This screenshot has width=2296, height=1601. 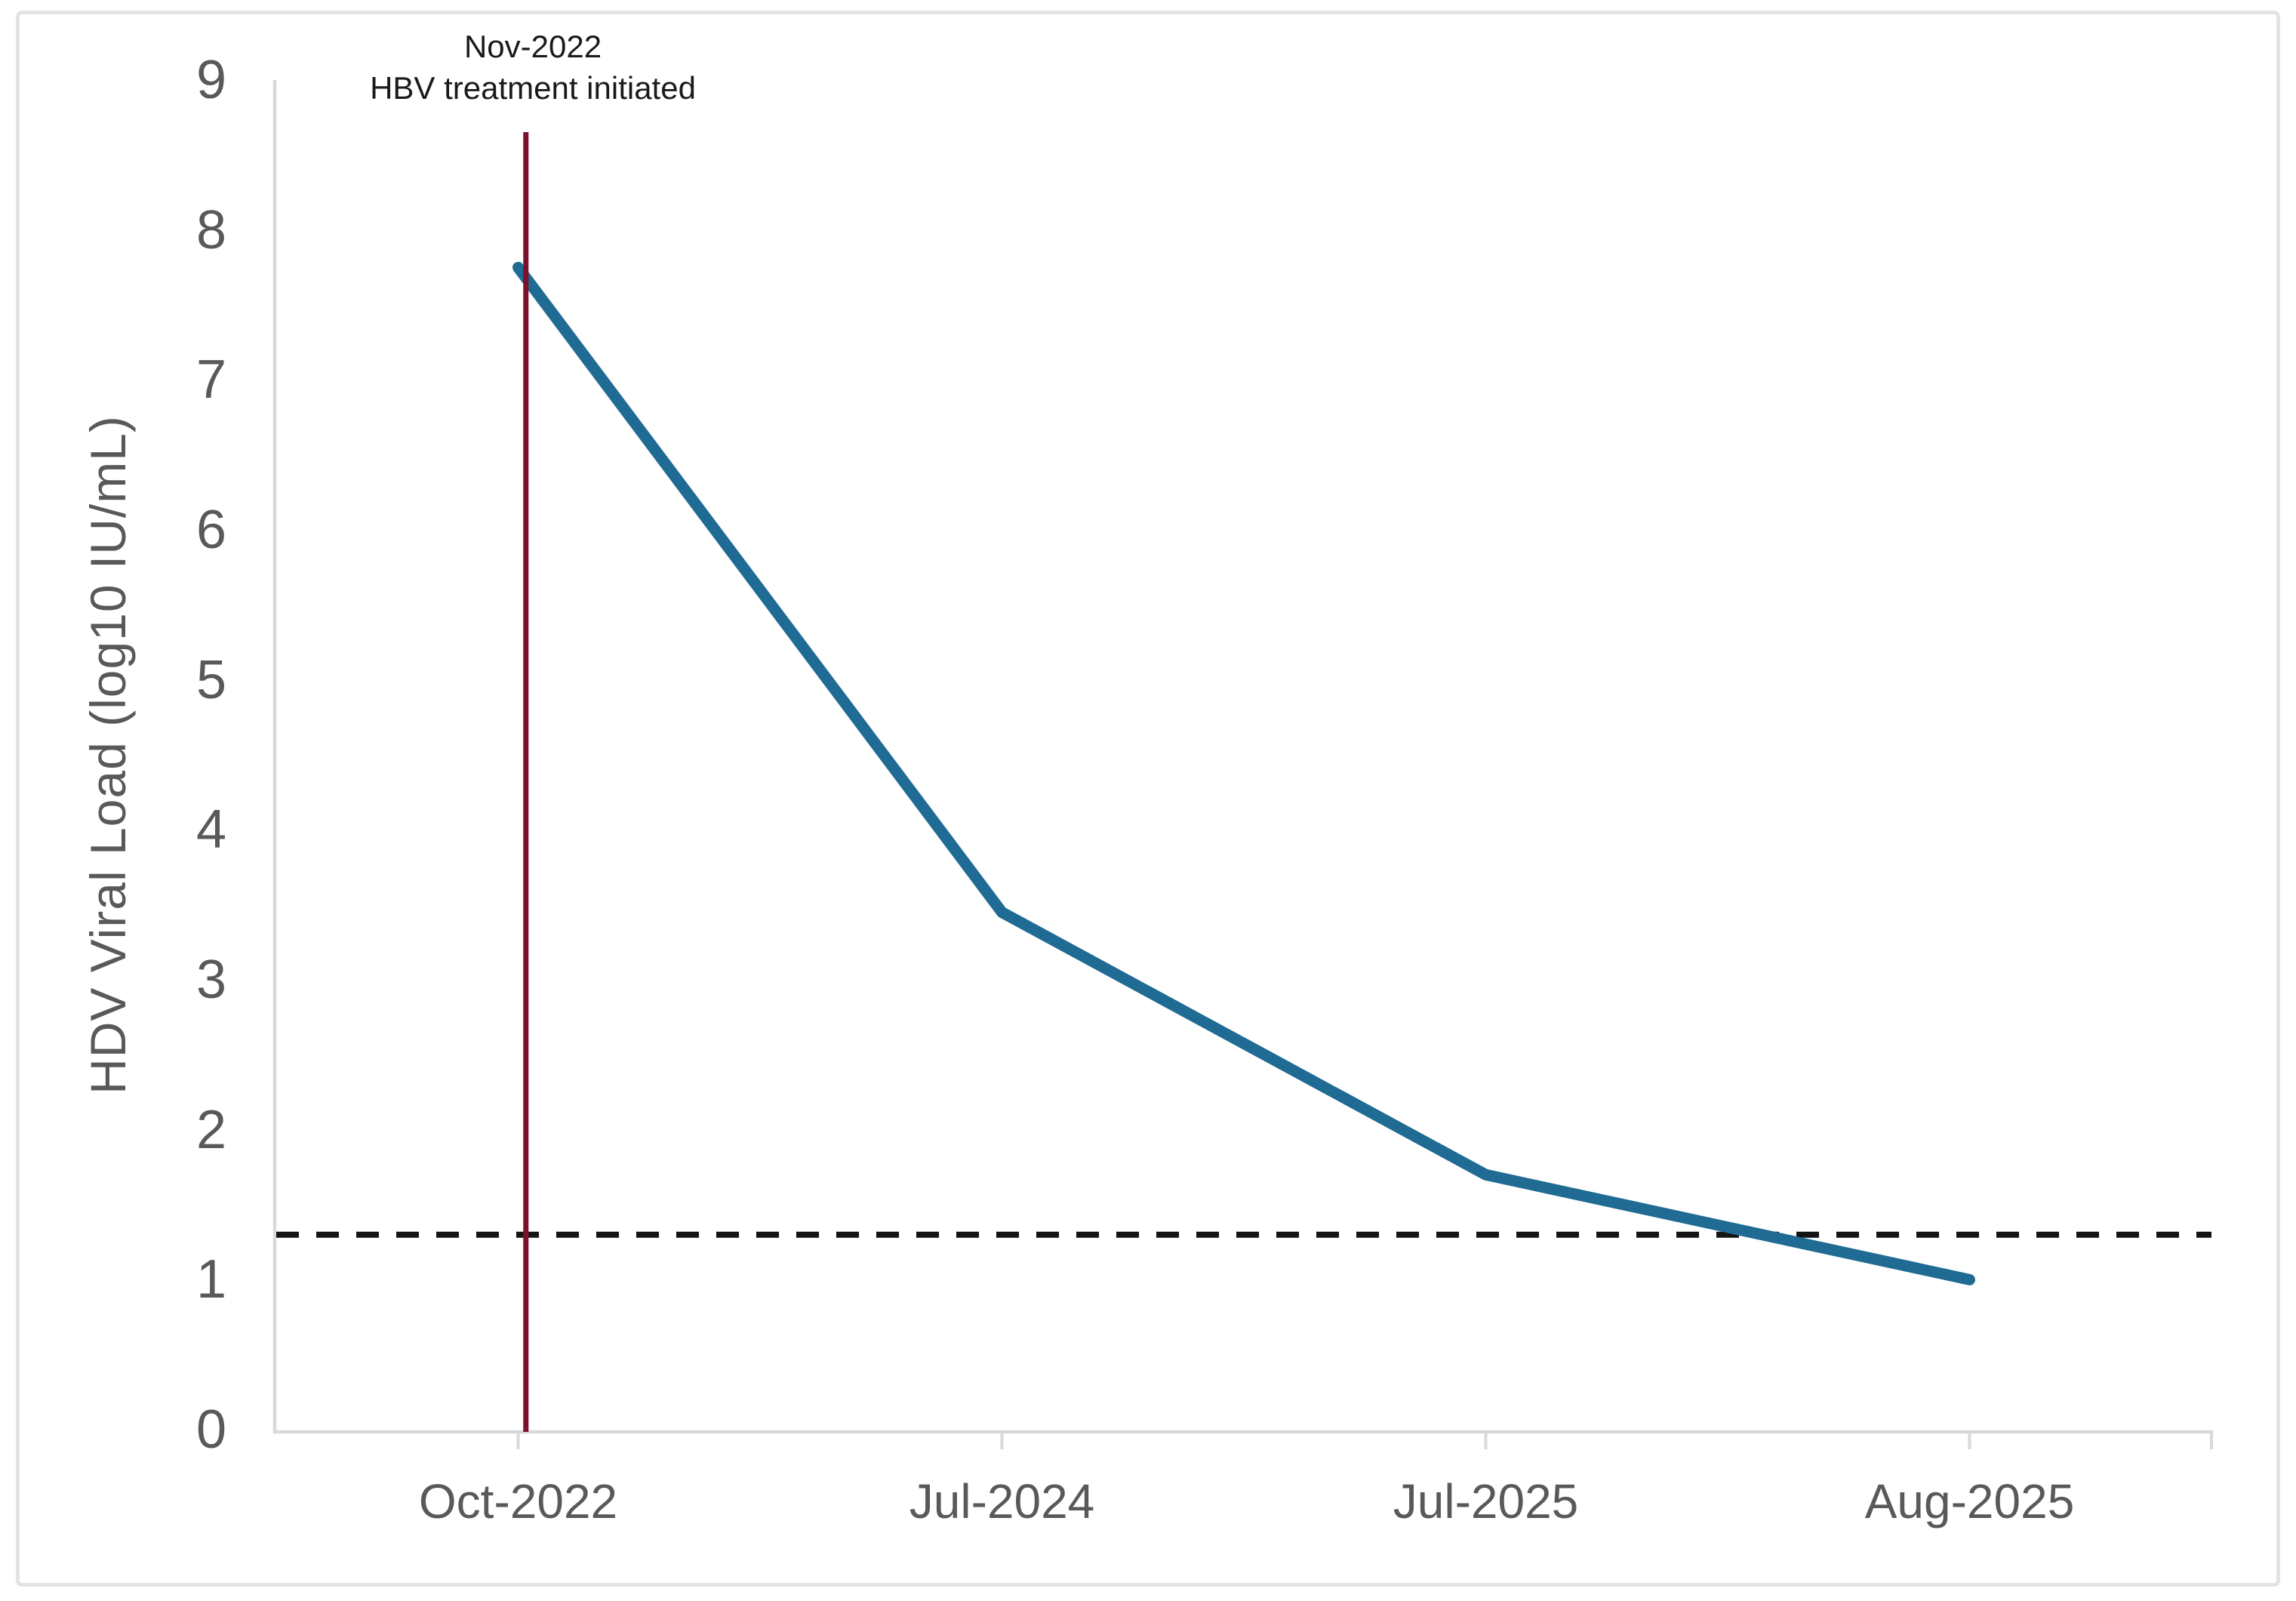 I want to click on y-tick-label: 6, so click(x=211, y=530).